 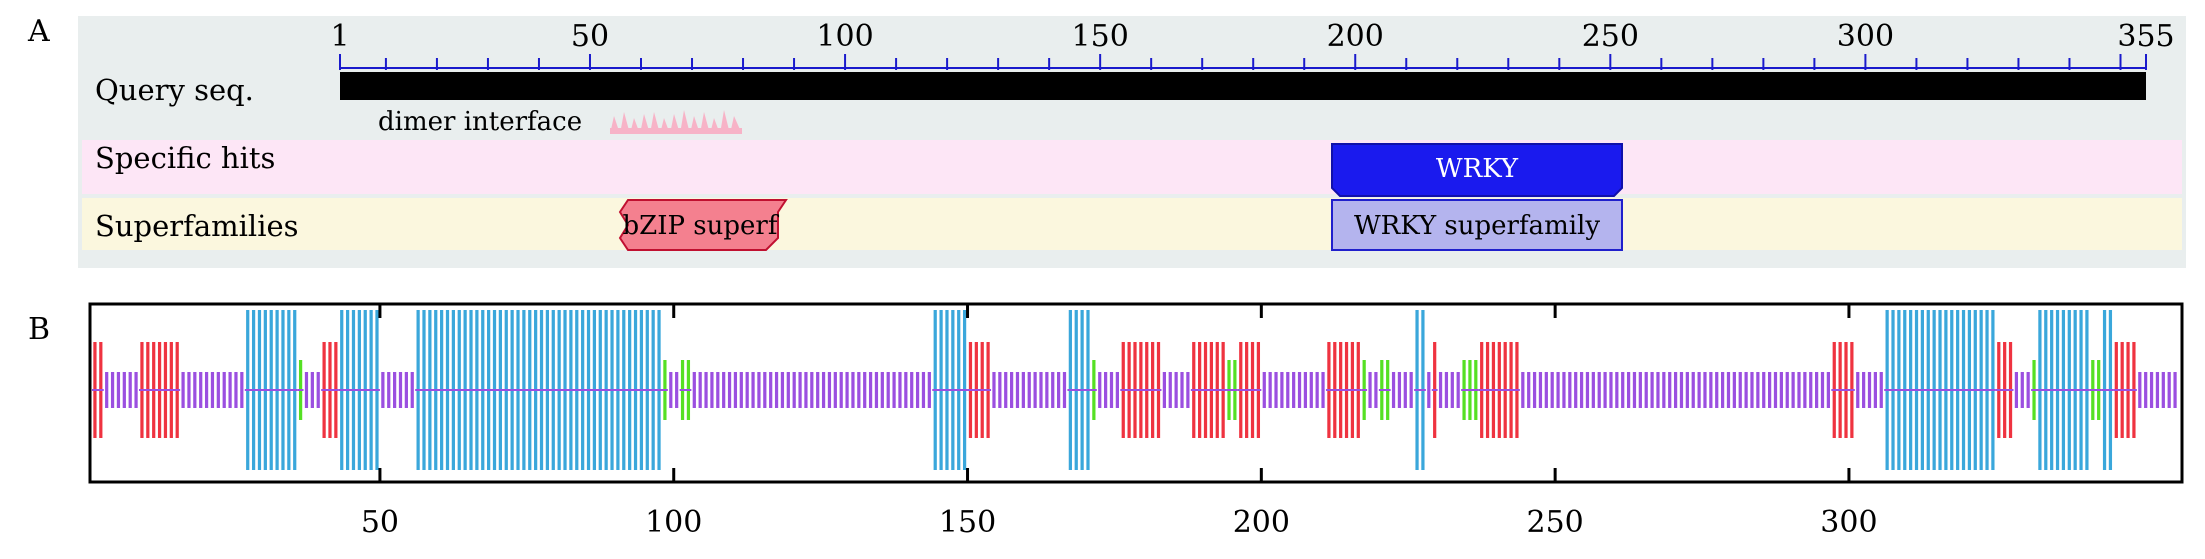 I want to click on wrky-hit-label: WRKY, so click(x=1477, y=169).